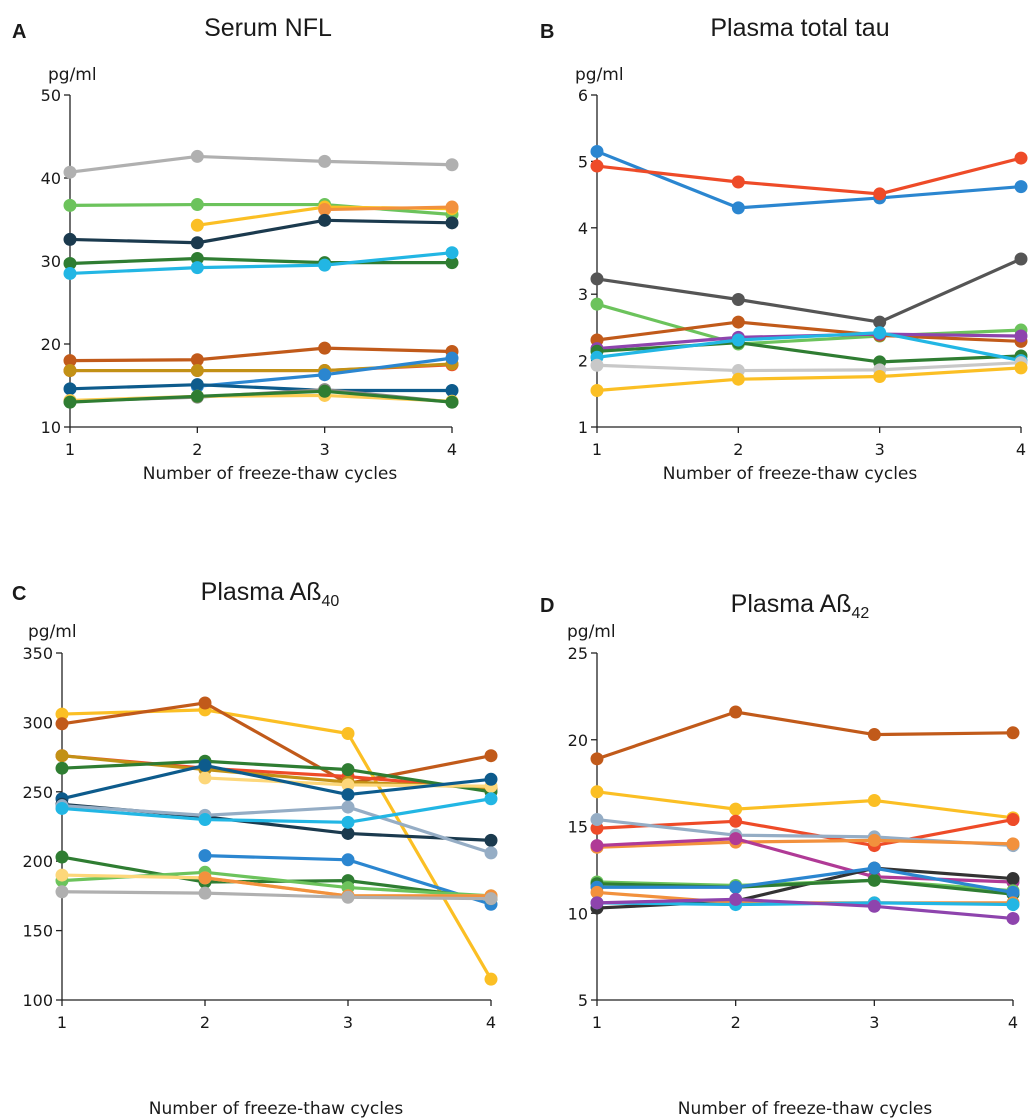 The height and width of the screenshot is (1120, 1028). I want to click on panel-title-subscript: 40, so click(331, 601).